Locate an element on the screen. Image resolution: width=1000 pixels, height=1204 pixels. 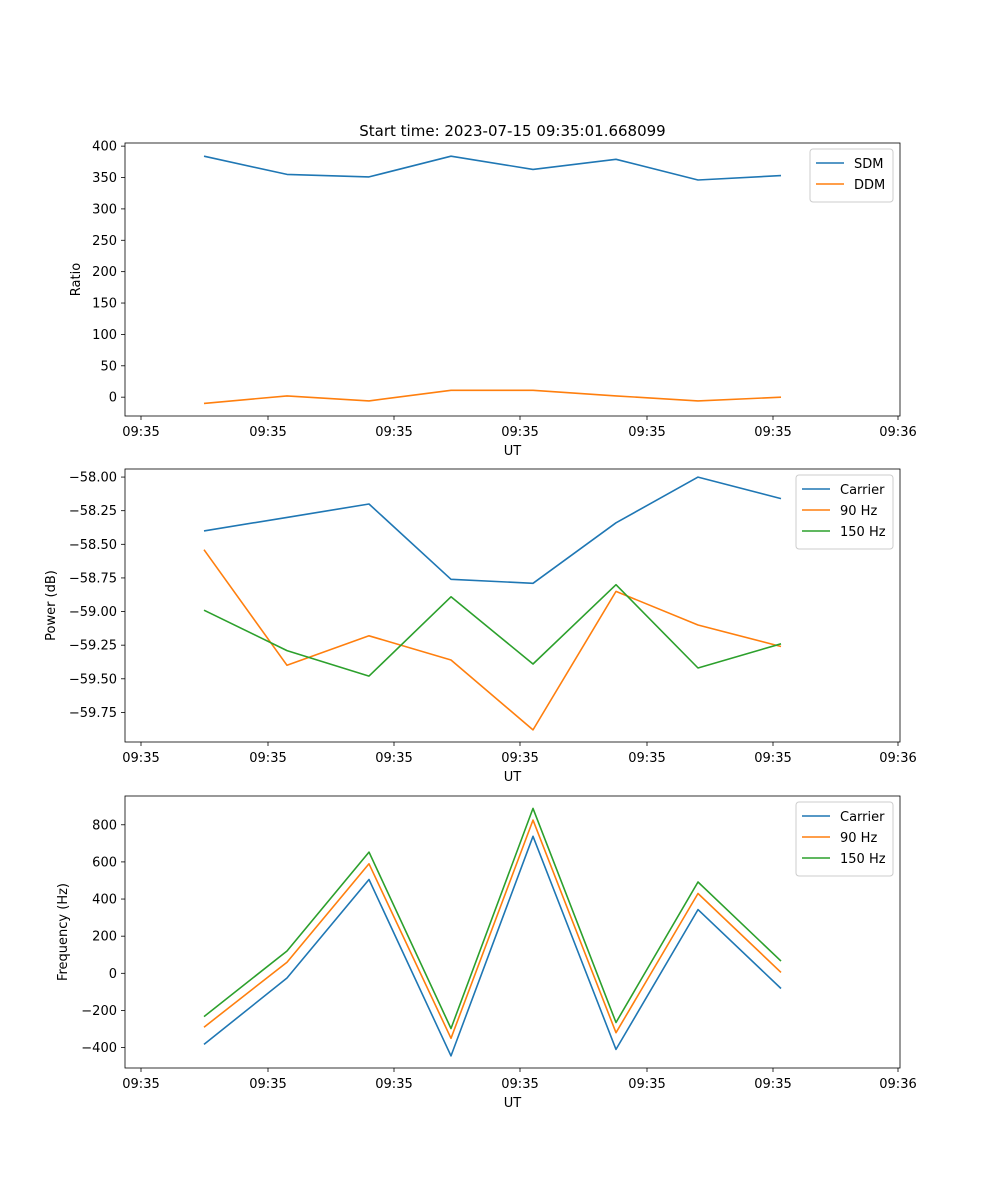
y-tick-label: 350 is located at coordinates (104, 178).